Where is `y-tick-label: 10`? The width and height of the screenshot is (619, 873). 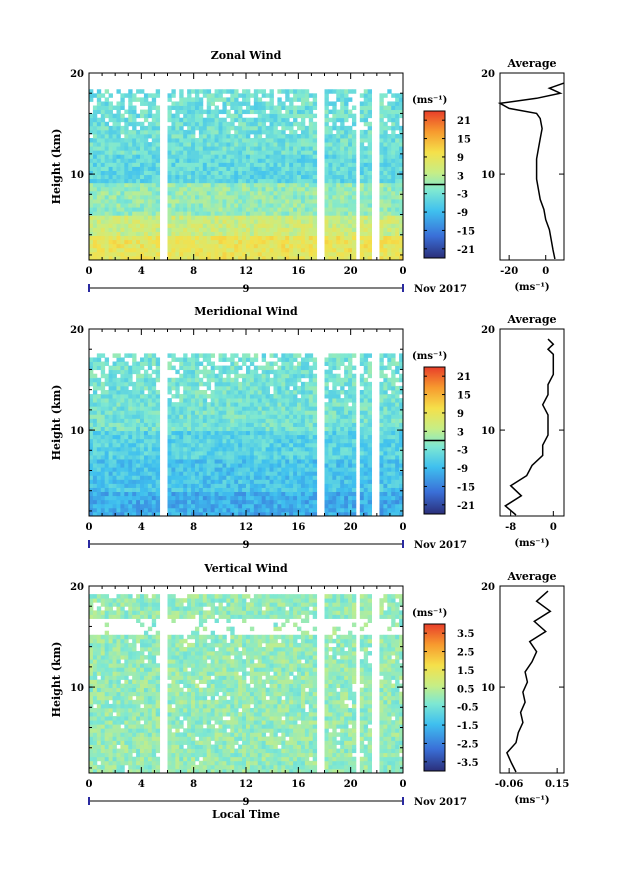
y-tick-label: 10 is located at coordinates (77, 175).